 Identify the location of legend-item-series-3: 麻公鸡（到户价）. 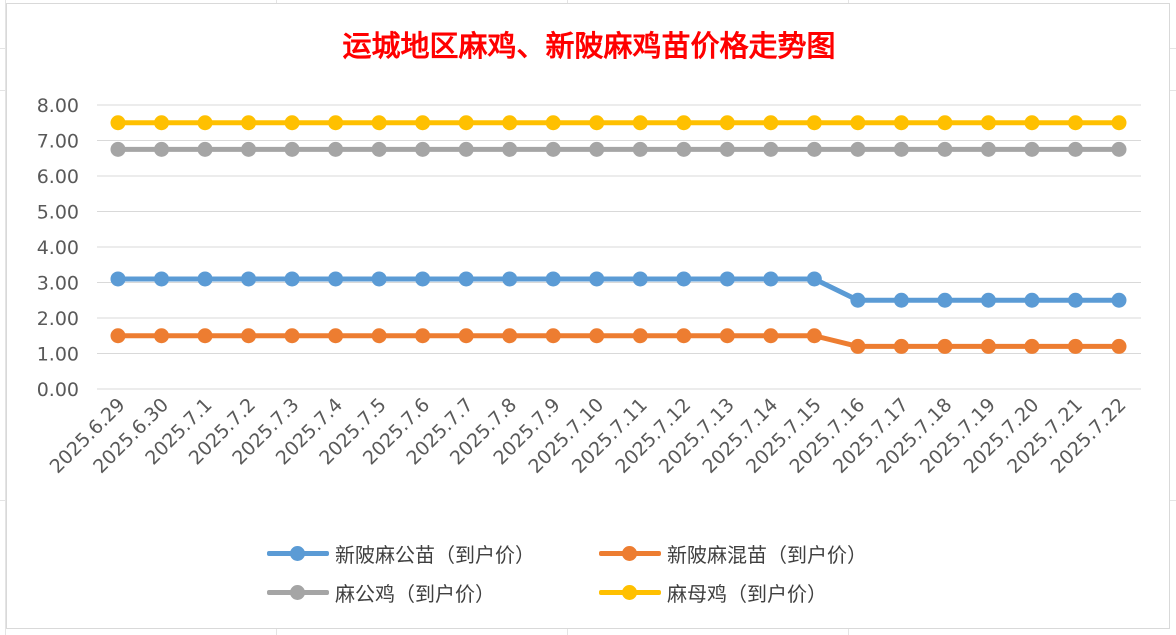
(381, 592).